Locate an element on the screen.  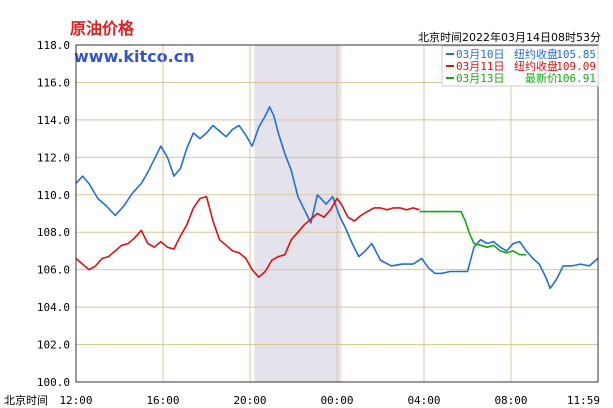
legend-box is located at coordinates (520, 66).